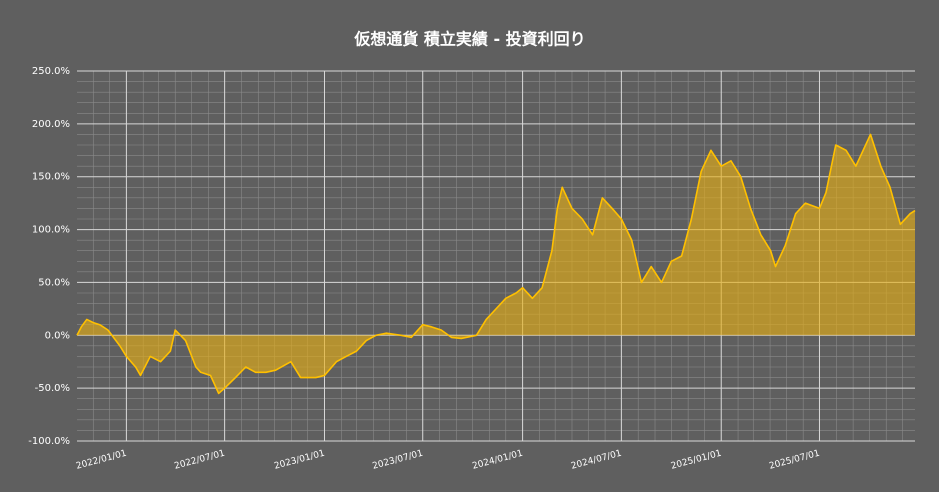 The width and height of the screenshot is (939, 492). I want to click on y-tick-label: 200.0%, so click(51, 124).